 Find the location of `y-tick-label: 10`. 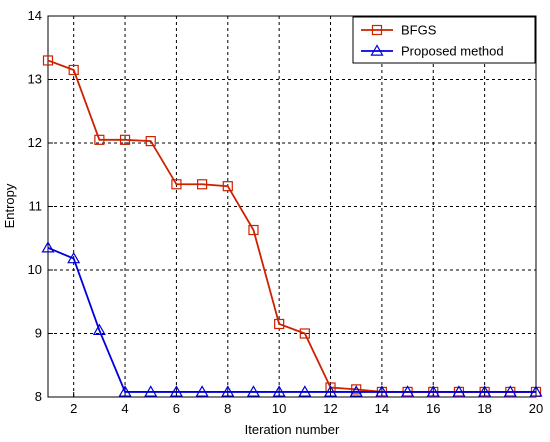

y-tick-label: 10 is located at coordinates (35, 269).